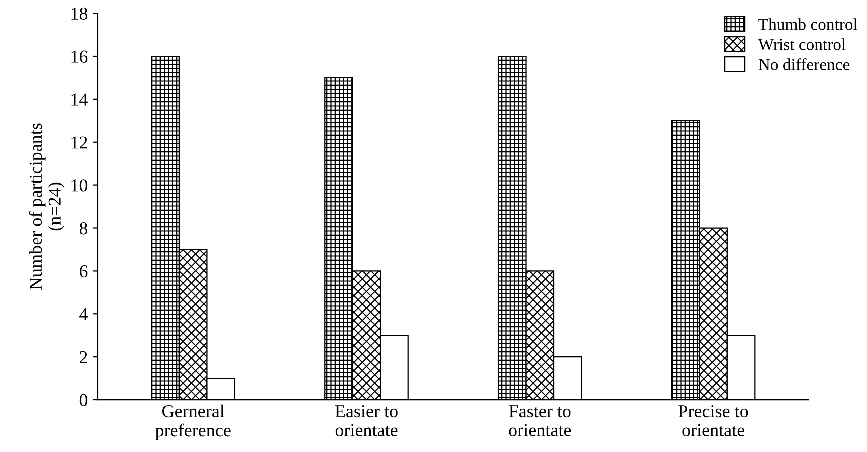 This screenshot has width=867, height=452. Describe the element at coordinates (47, 207) in the screenshot. I see `y-axis-title: Number of participants (n=24)` at that location.